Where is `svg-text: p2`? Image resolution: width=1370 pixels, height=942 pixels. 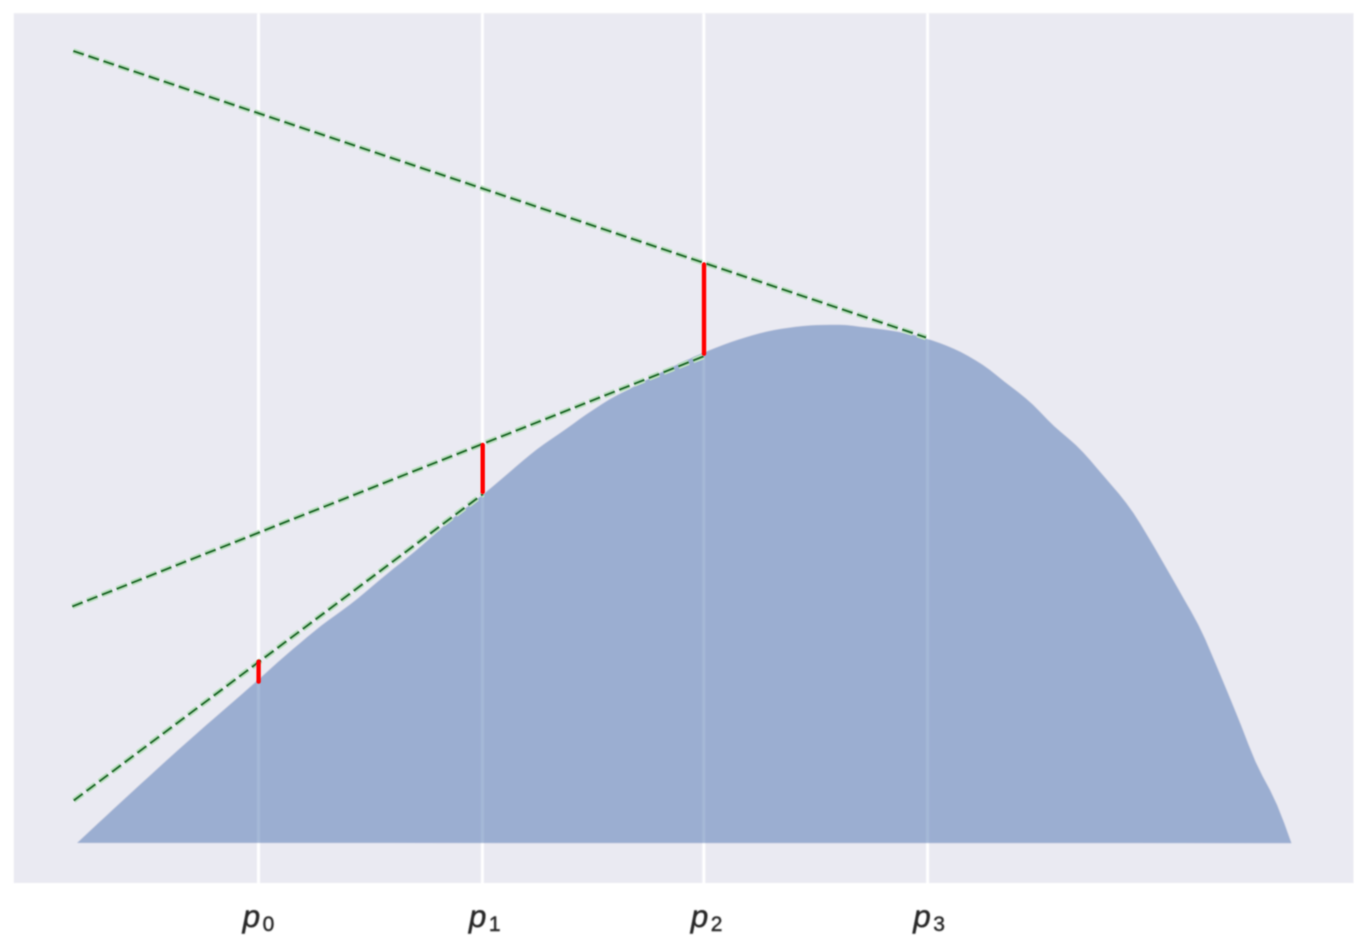
svg-text: p2 is located at coordinates (706, 917).